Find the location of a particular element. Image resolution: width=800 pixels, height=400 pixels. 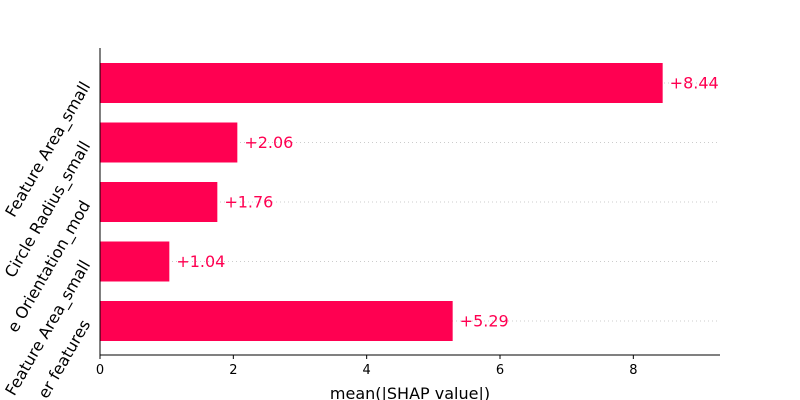

bar-value-label: +1.76 is located at coordinates (248, 202).